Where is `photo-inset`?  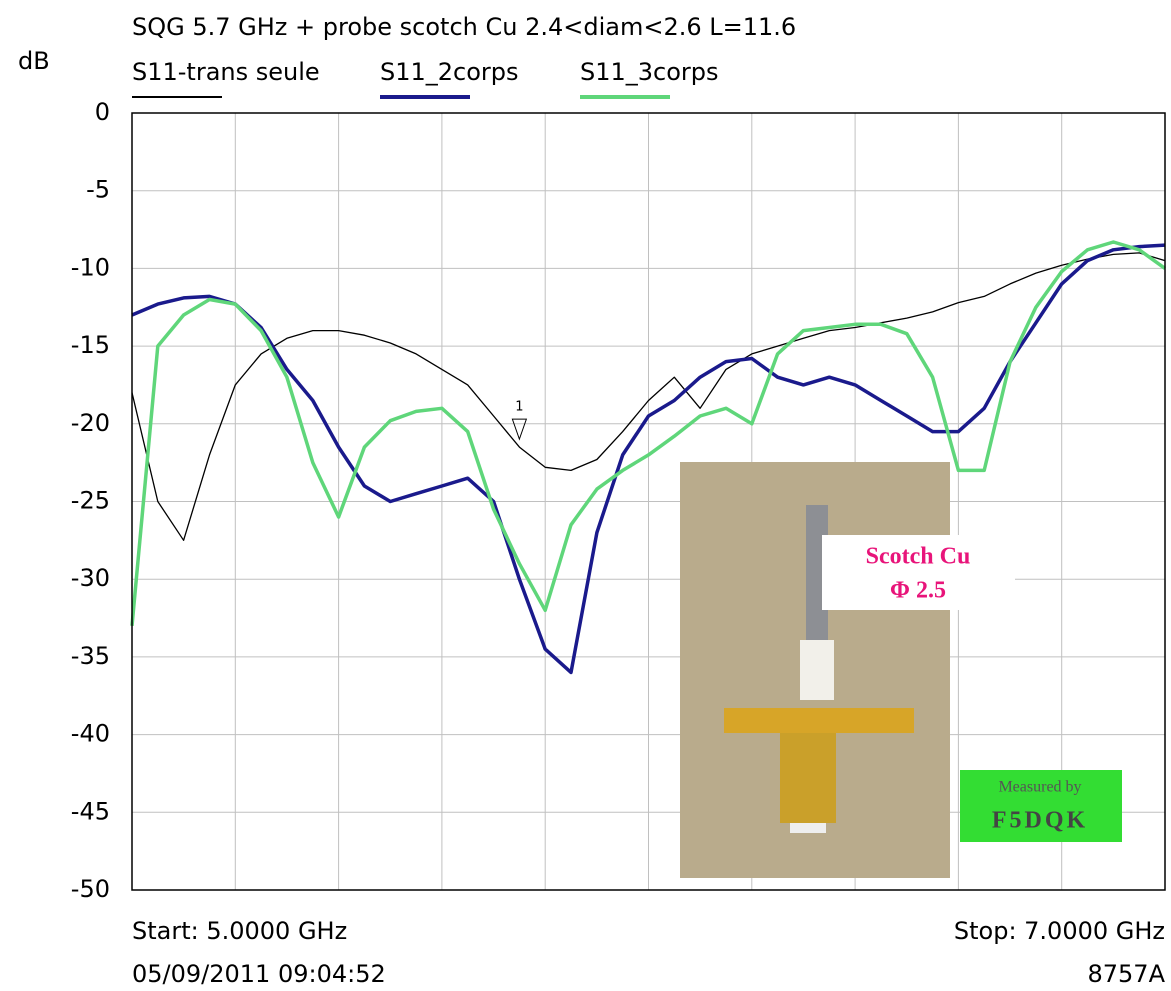 photo-inset is located at coordinates (815, 670).